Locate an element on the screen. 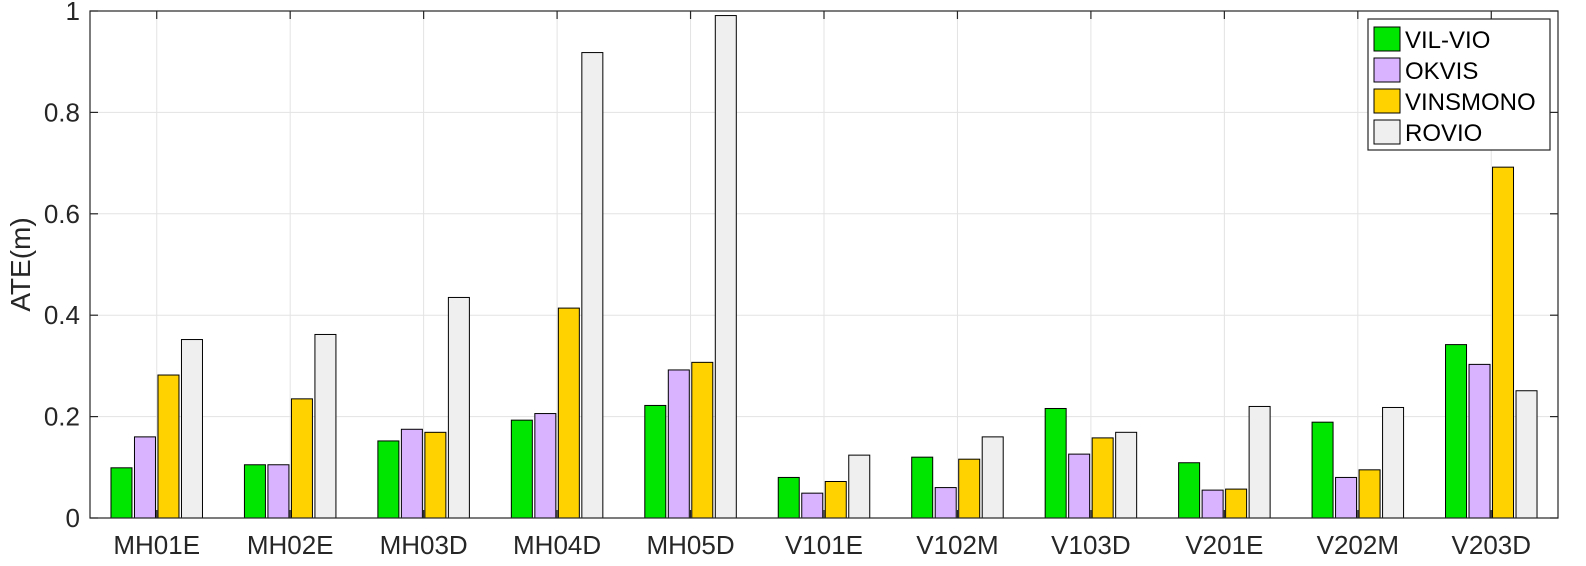  bar-rovio-v203d is located at coordinates (1526, 454).